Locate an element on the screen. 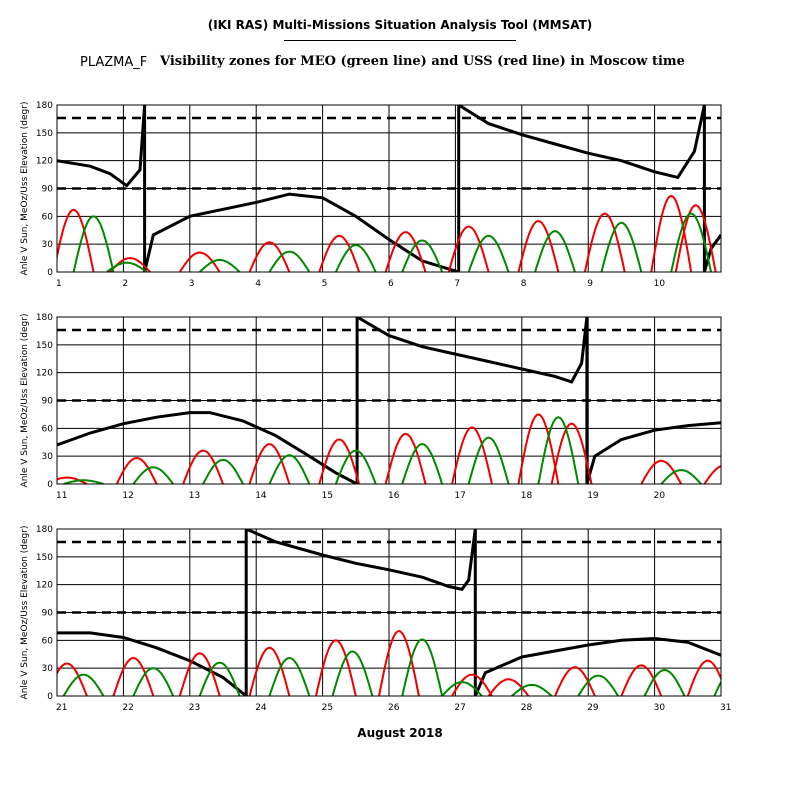 This screenshot has height=800, width=800. x-tick-label: 12 is located at coordinates (127, 496).